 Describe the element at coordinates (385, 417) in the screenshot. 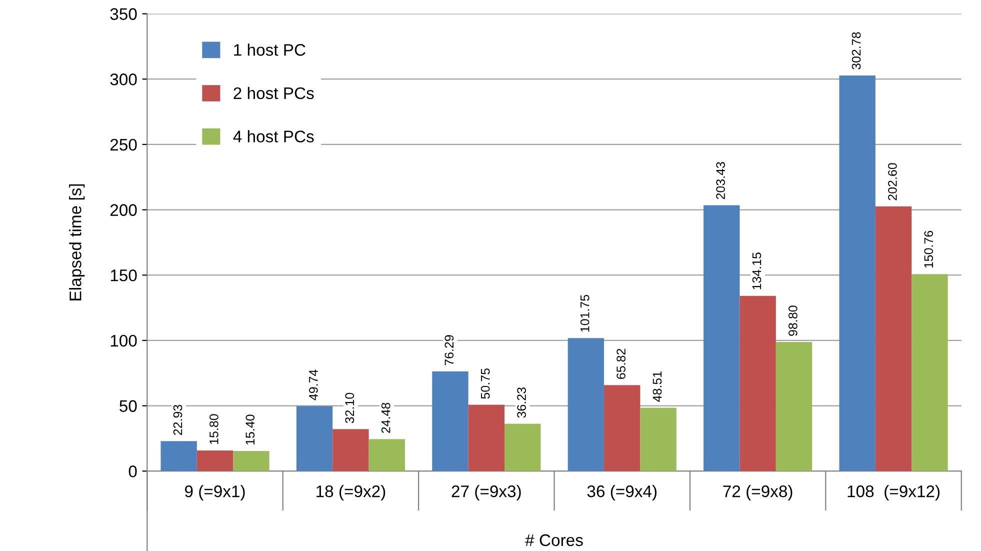

I see `data-label: 24.48` at that location.